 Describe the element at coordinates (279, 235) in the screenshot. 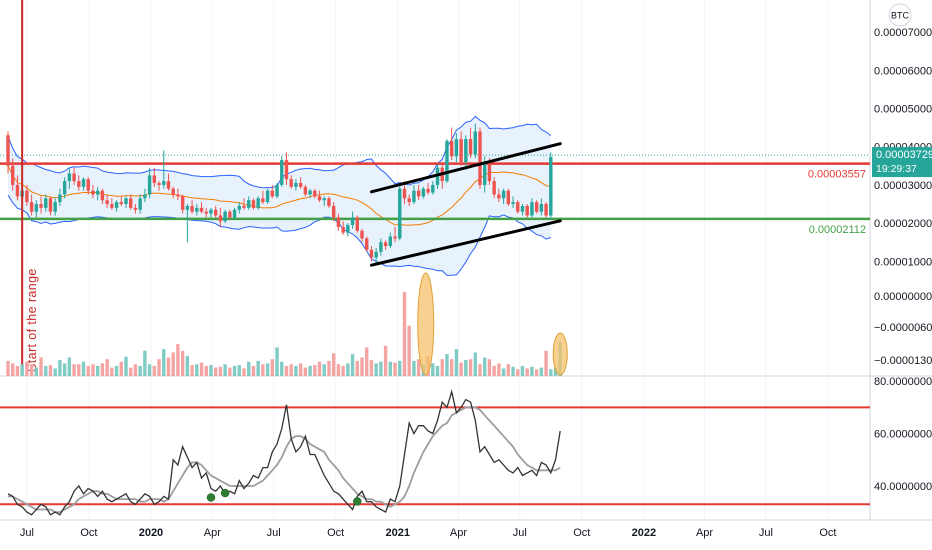

I see `bollinger-lower-band` at that location.